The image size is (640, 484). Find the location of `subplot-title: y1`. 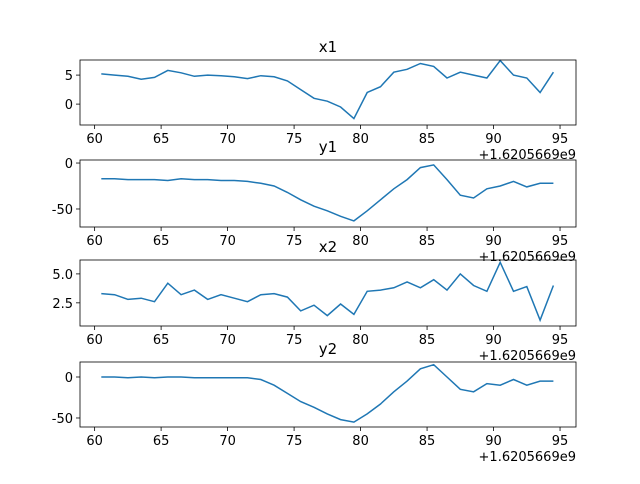

subplot-title: y1 is located at coordinates (328, 147).